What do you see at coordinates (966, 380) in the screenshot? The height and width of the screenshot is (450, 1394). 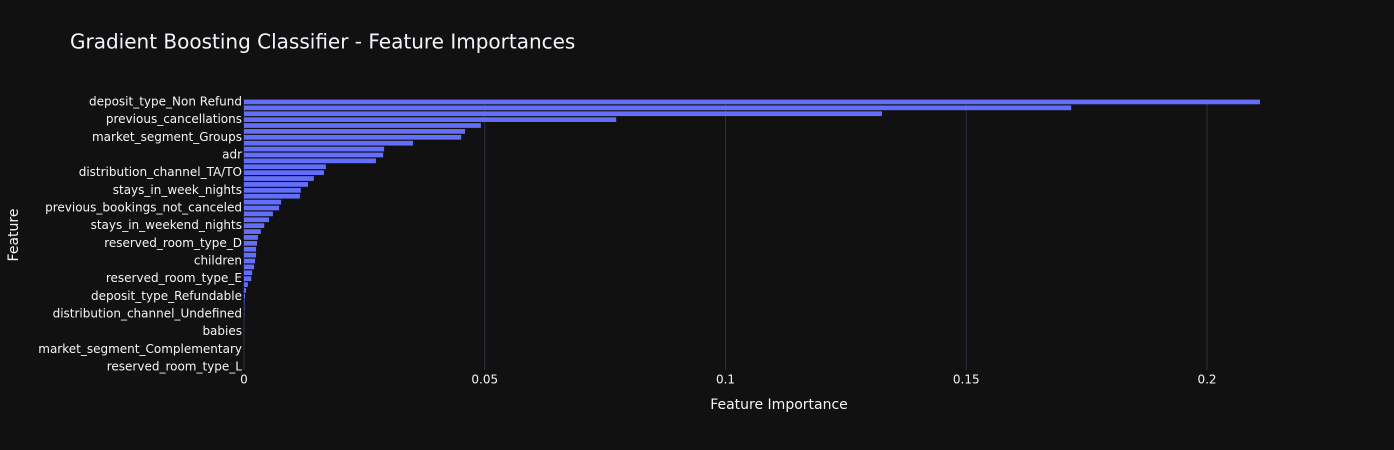 I see `x-tick-label: 0.15` at bounding box center [966, 380].